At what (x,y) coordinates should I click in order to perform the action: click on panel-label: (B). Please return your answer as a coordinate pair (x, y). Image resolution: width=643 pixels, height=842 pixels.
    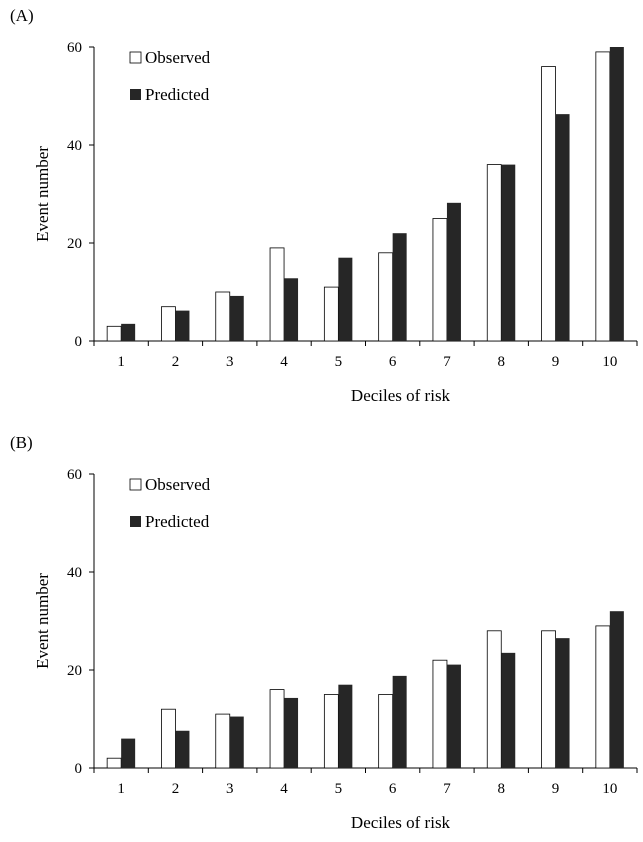
    Looking at the image, I should click on (21, 442).